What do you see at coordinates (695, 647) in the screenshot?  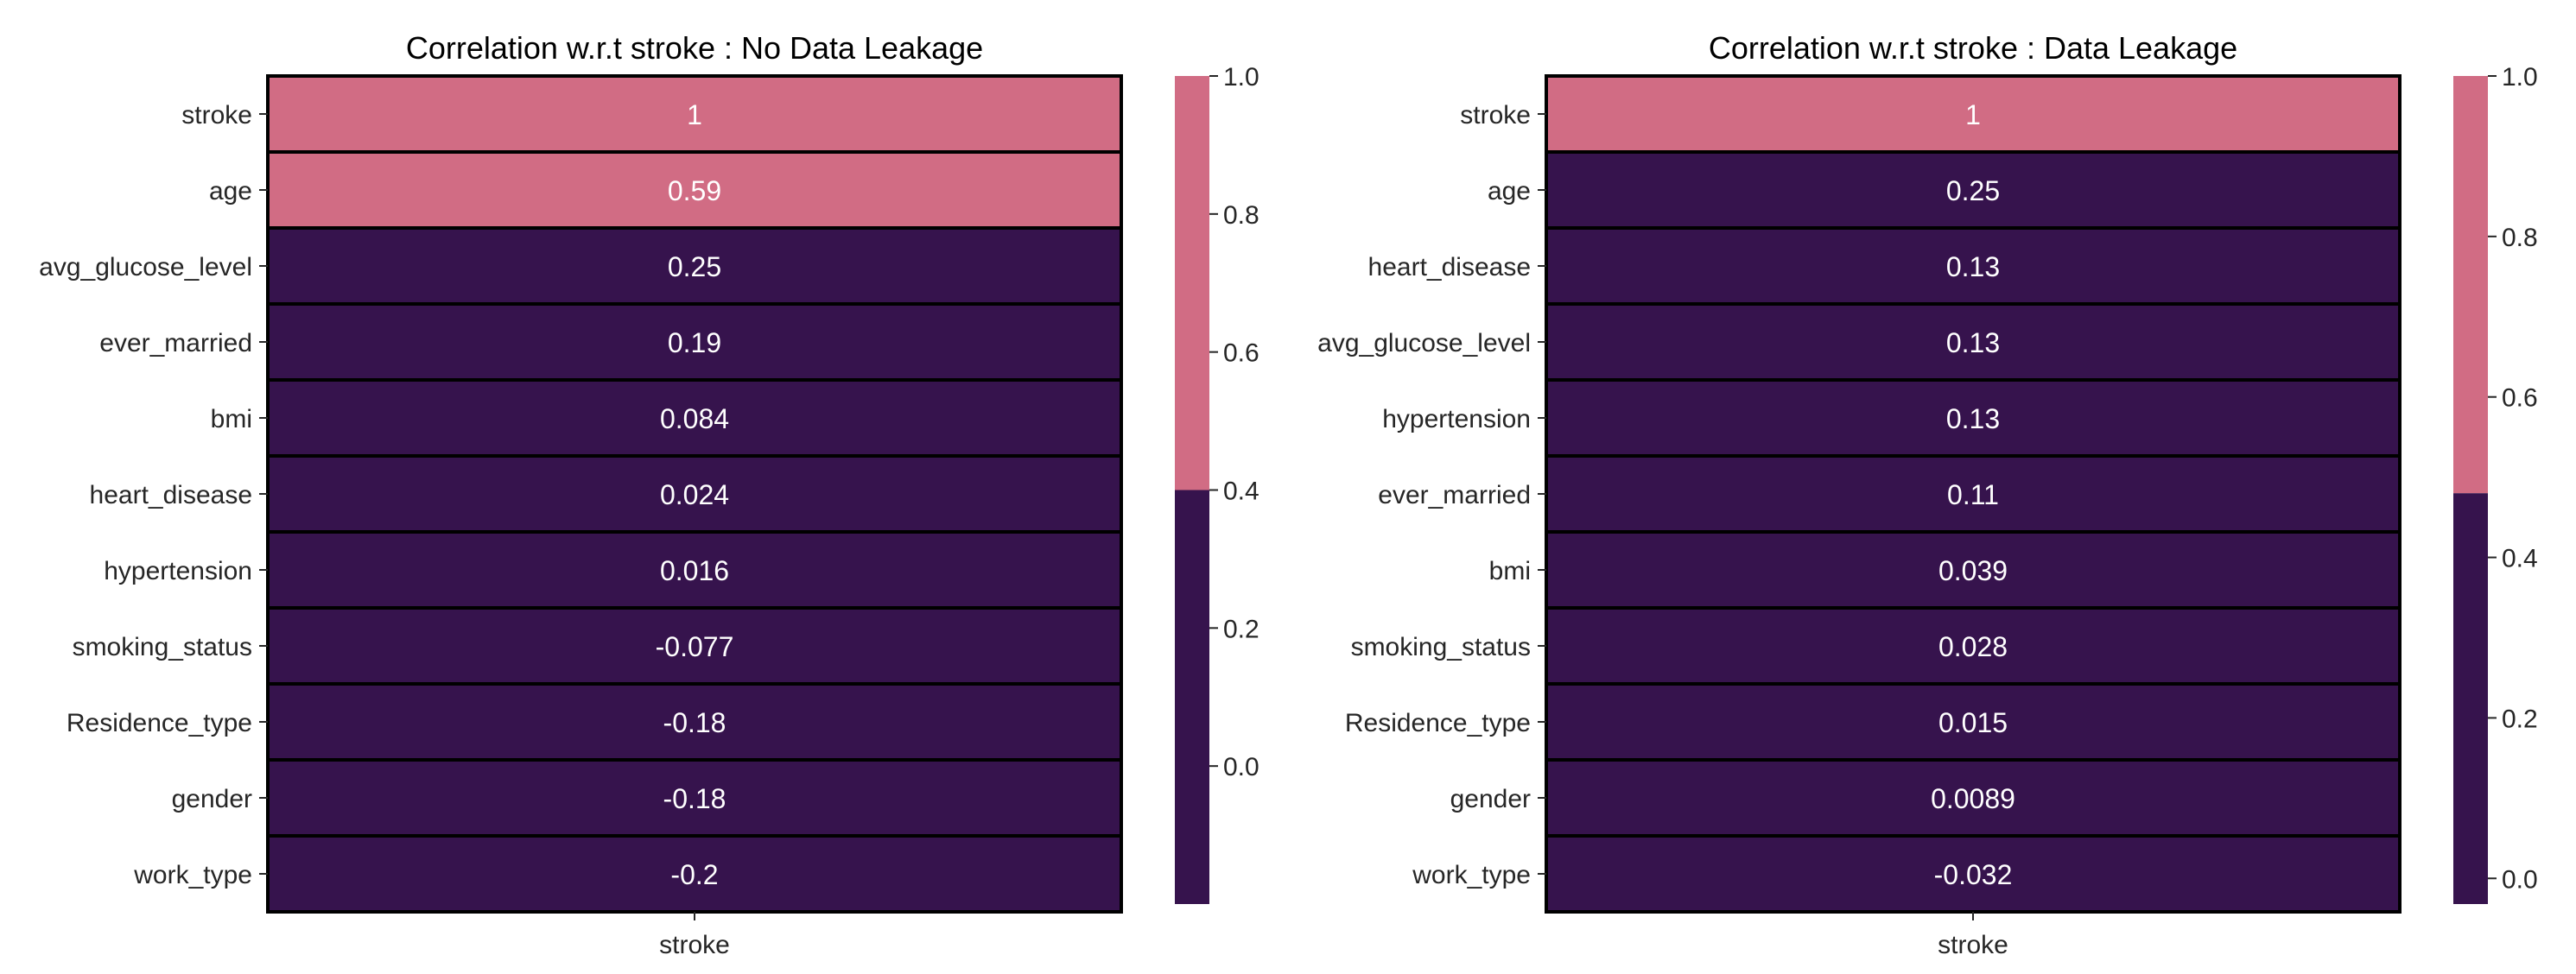 I see `cell-value-left-smoking-status: -0.077` at bounding box center [695, 647].